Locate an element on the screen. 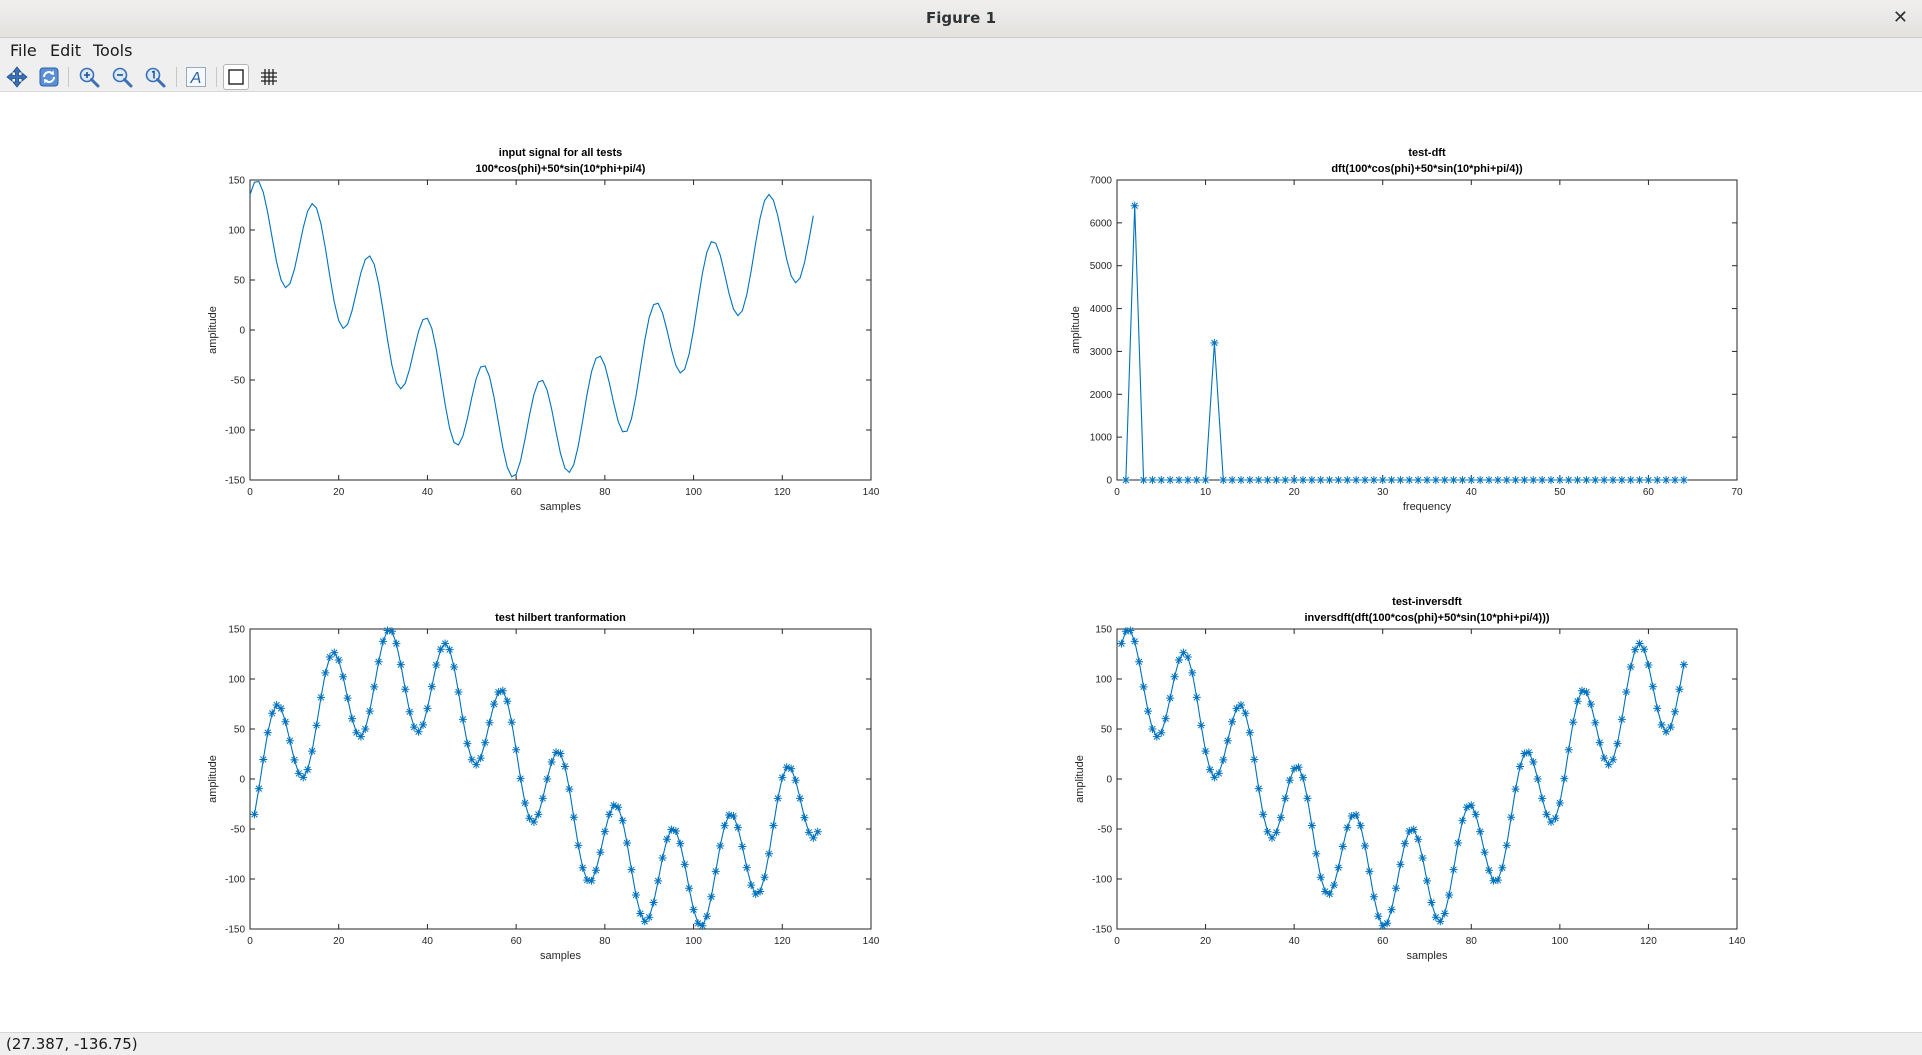  y-tick-label: 50 is located at coordinates (240, 730).